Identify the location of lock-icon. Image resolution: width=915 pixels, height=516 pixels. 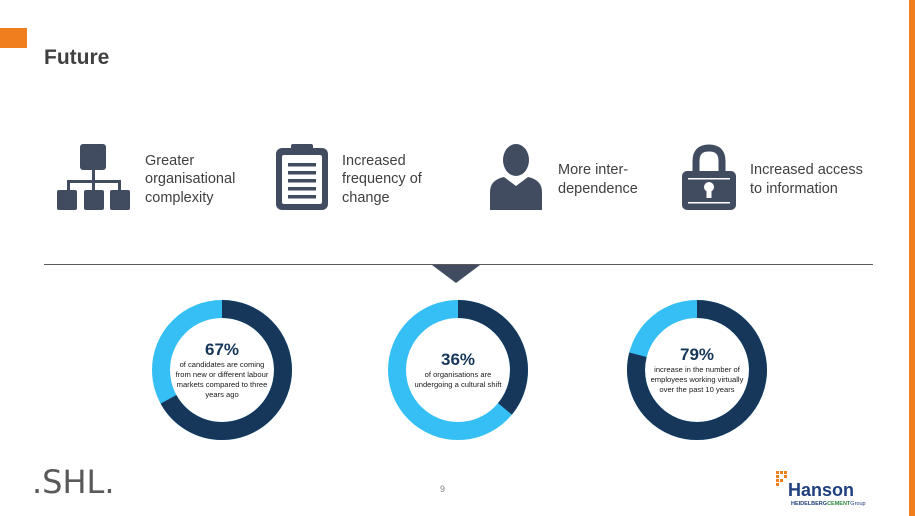
(709, 179).